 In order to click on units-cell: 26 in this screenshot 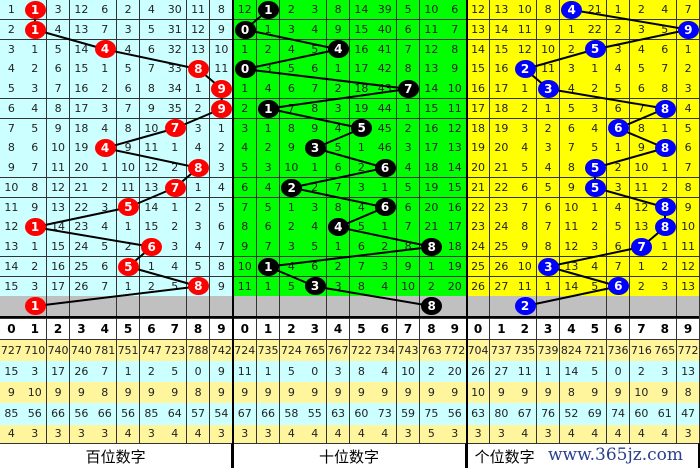, I will do `click(502, 266)`.